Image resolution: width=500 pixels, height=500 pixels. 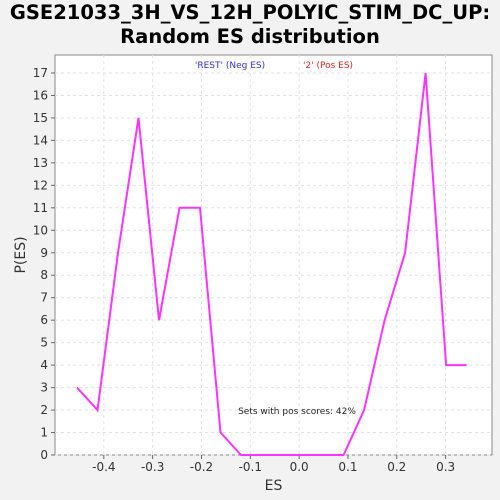 What do you see at coordinates (40, 230) in the screenshot?
I see `y-tick-label: 10` at bounding box center [40, 230].